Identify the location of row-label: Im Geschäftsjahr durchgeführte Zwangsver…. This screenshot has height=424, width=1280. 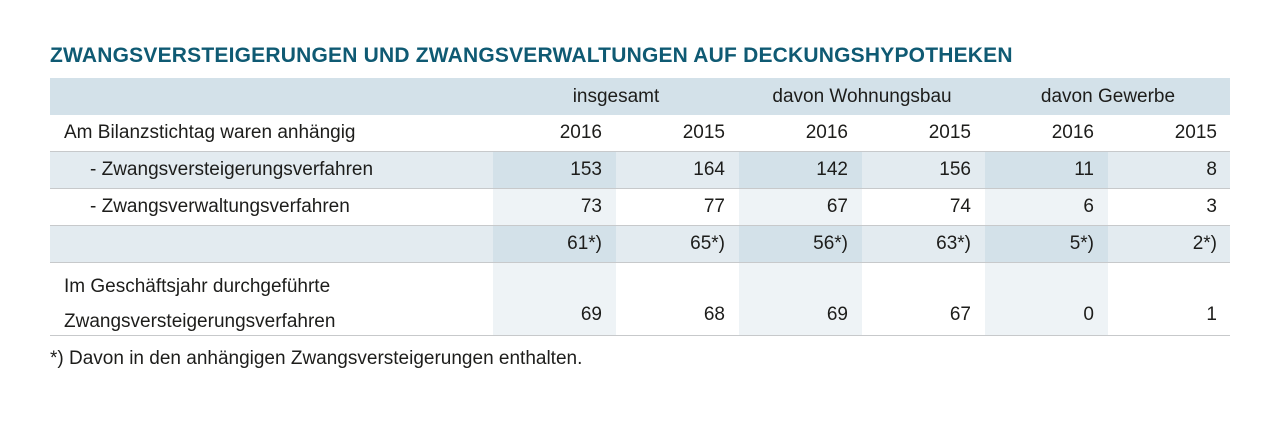
(279, 299).